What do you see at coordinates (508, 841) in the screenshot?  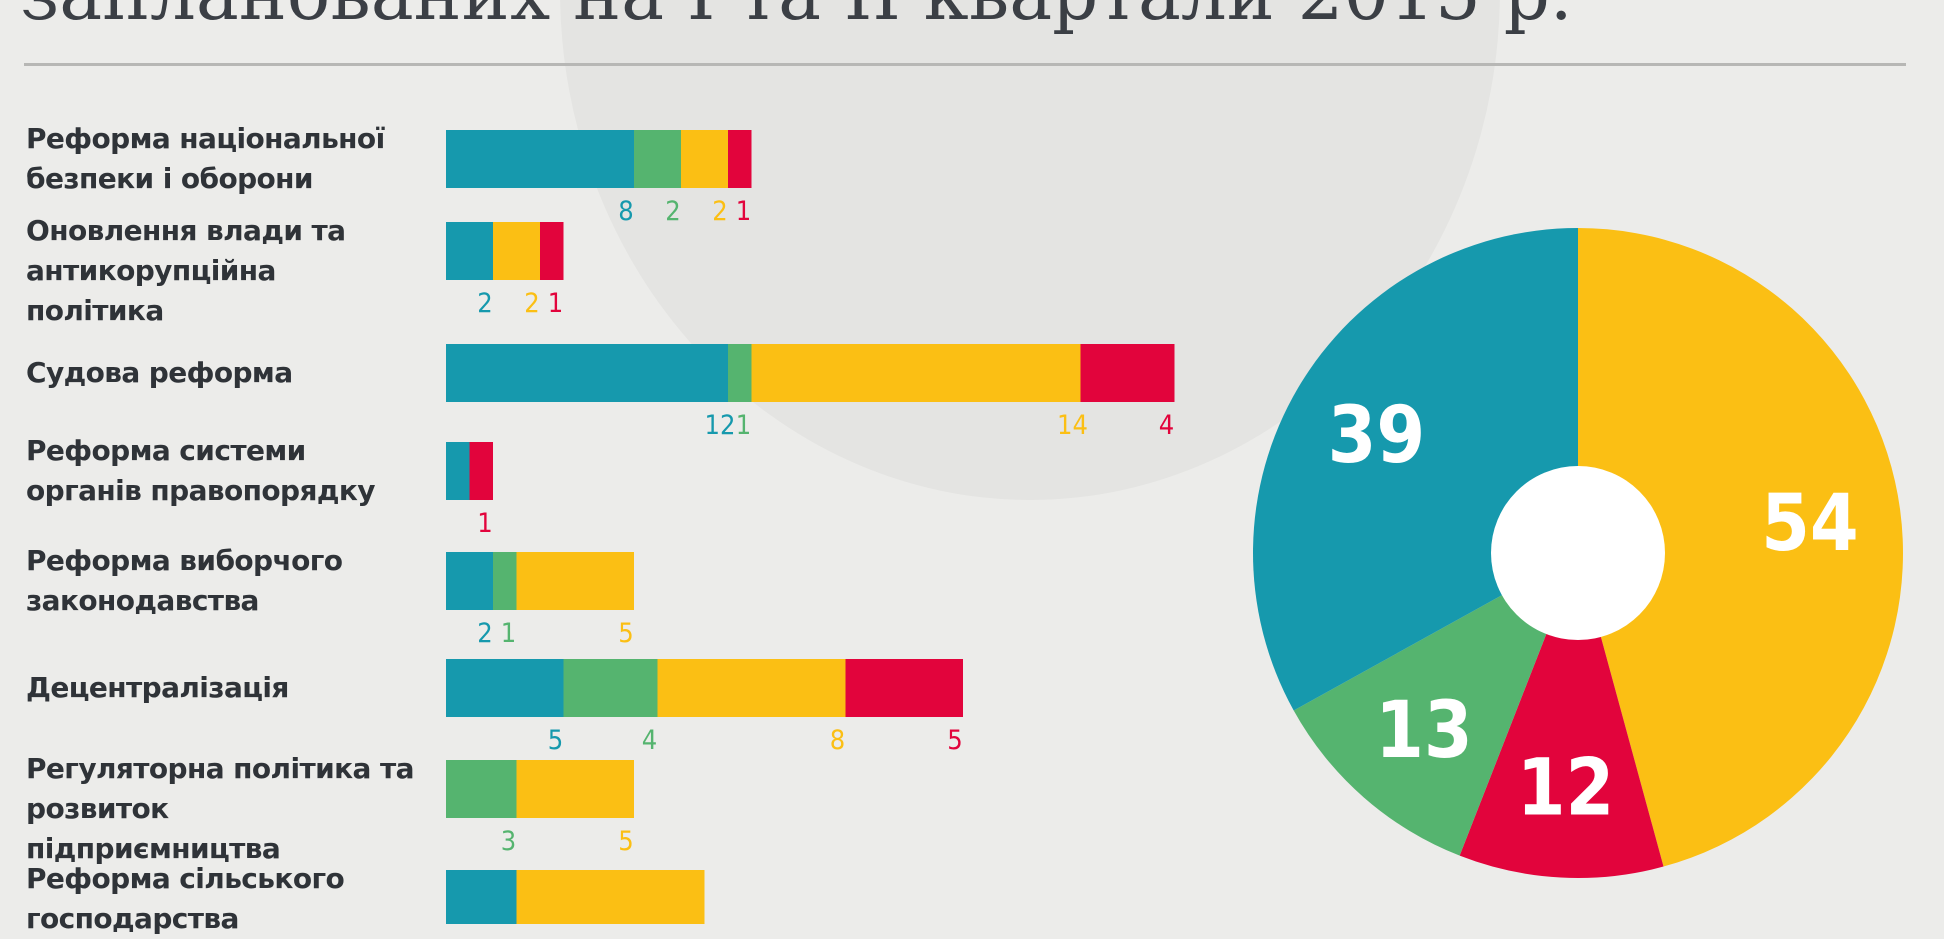 I see `bar-value-label: 3` at bounding box center [508, 841].